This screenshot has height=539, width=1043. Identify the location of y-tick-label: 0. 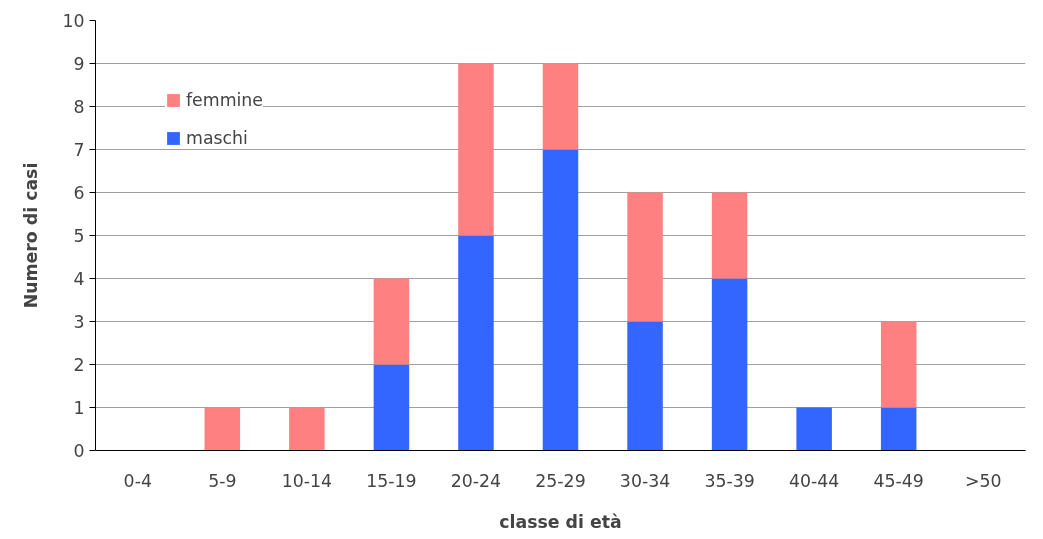
(79, 451).